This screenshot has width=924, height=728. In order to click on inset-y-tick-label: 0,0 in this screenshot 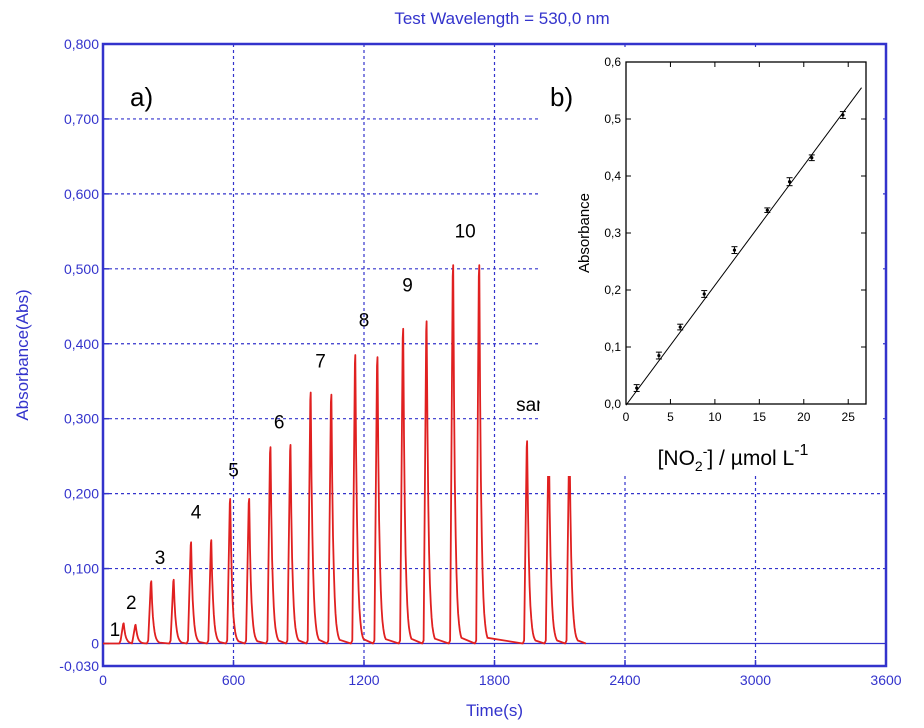, I will do `click(612, 404)`.